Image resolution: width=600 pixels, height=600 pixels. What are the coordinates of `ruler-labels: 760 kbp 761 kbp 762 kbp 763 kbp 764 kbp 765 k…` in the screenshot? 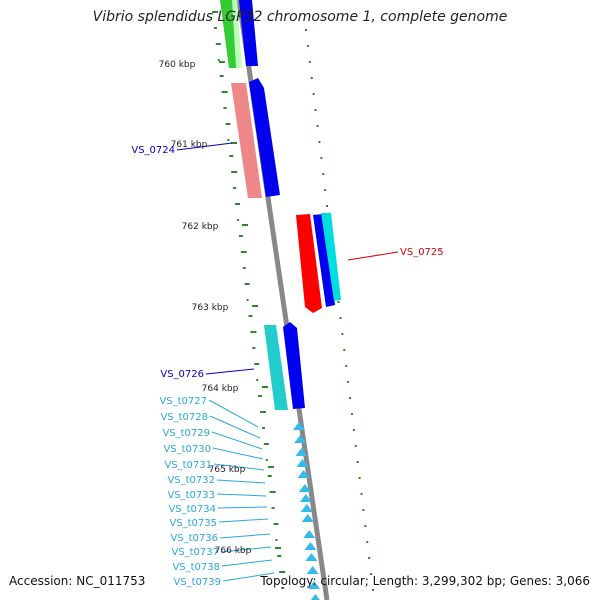 It's located at (205, 308).